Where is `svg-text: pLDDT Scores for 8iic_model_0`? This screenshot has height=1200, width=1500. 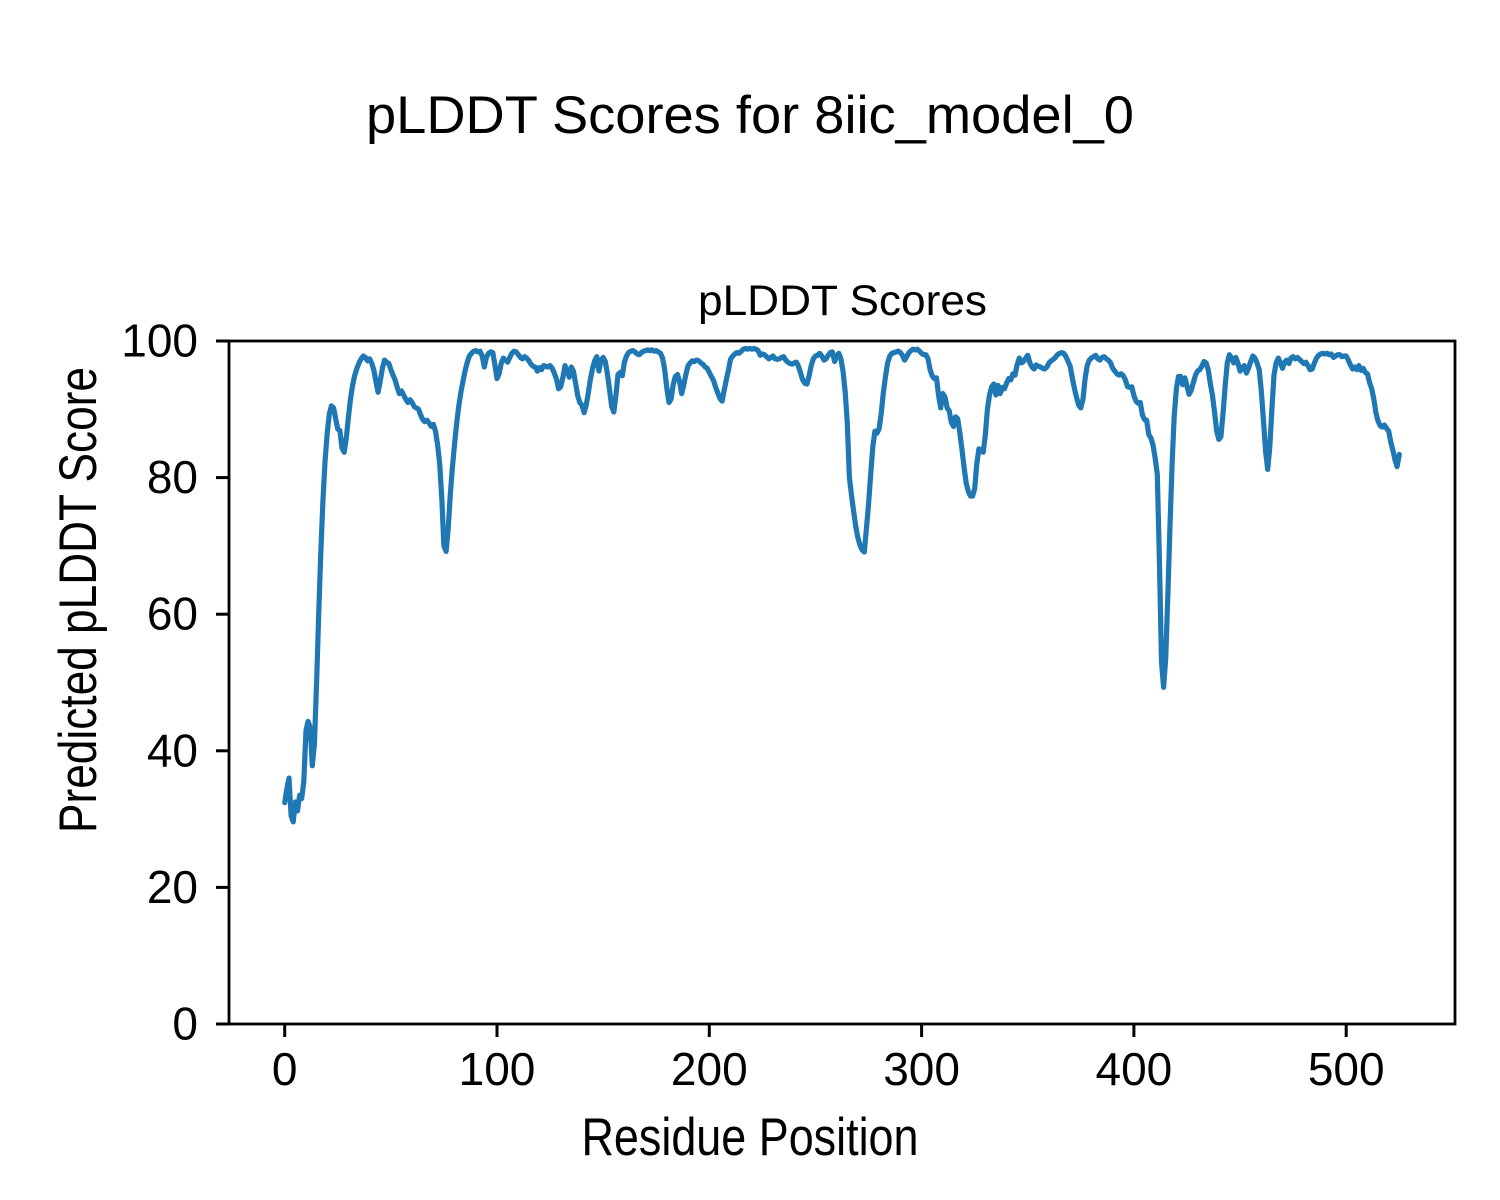
svg-text: pLDDT Scores for 8iic_model_0 is located at coordinates (750, 115).